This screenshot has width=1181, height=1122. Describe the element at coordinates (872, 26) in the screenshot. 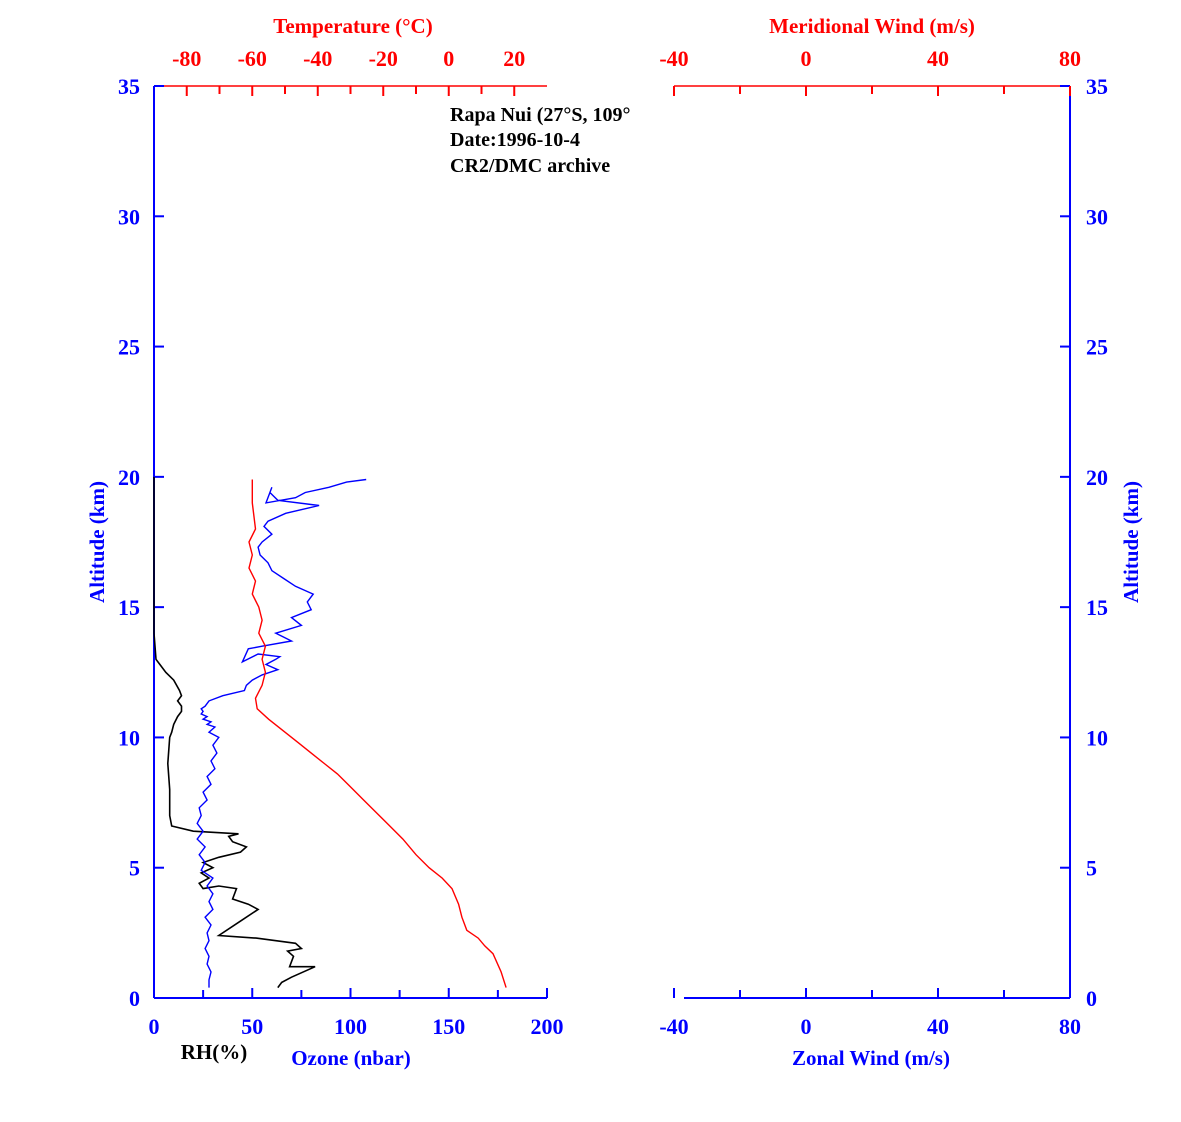

I see `meridional-wind-axis-label: Meridional Wind (m/s)` at that location.